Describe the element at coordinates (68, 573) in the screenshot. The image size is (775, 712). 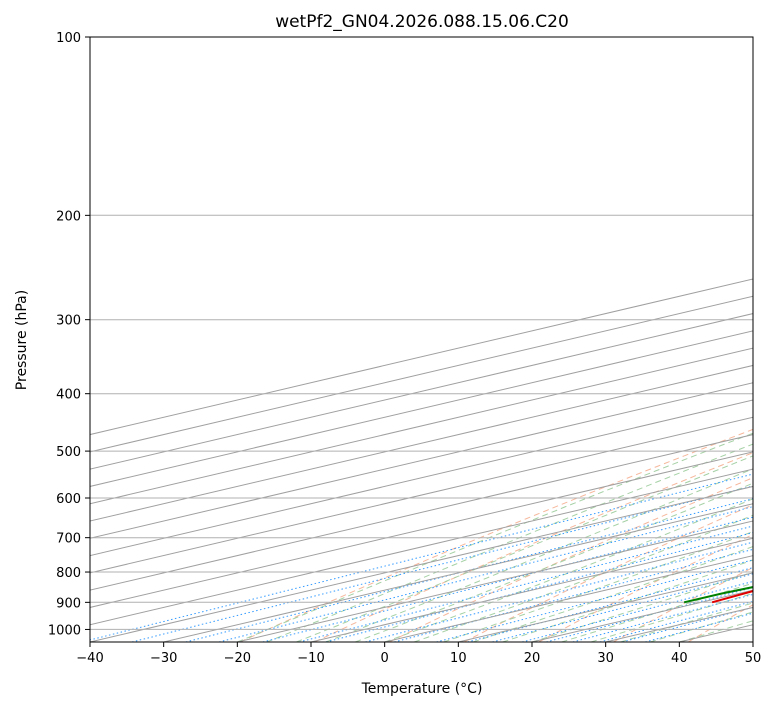
I see `y-tick-label: 800` at that location.